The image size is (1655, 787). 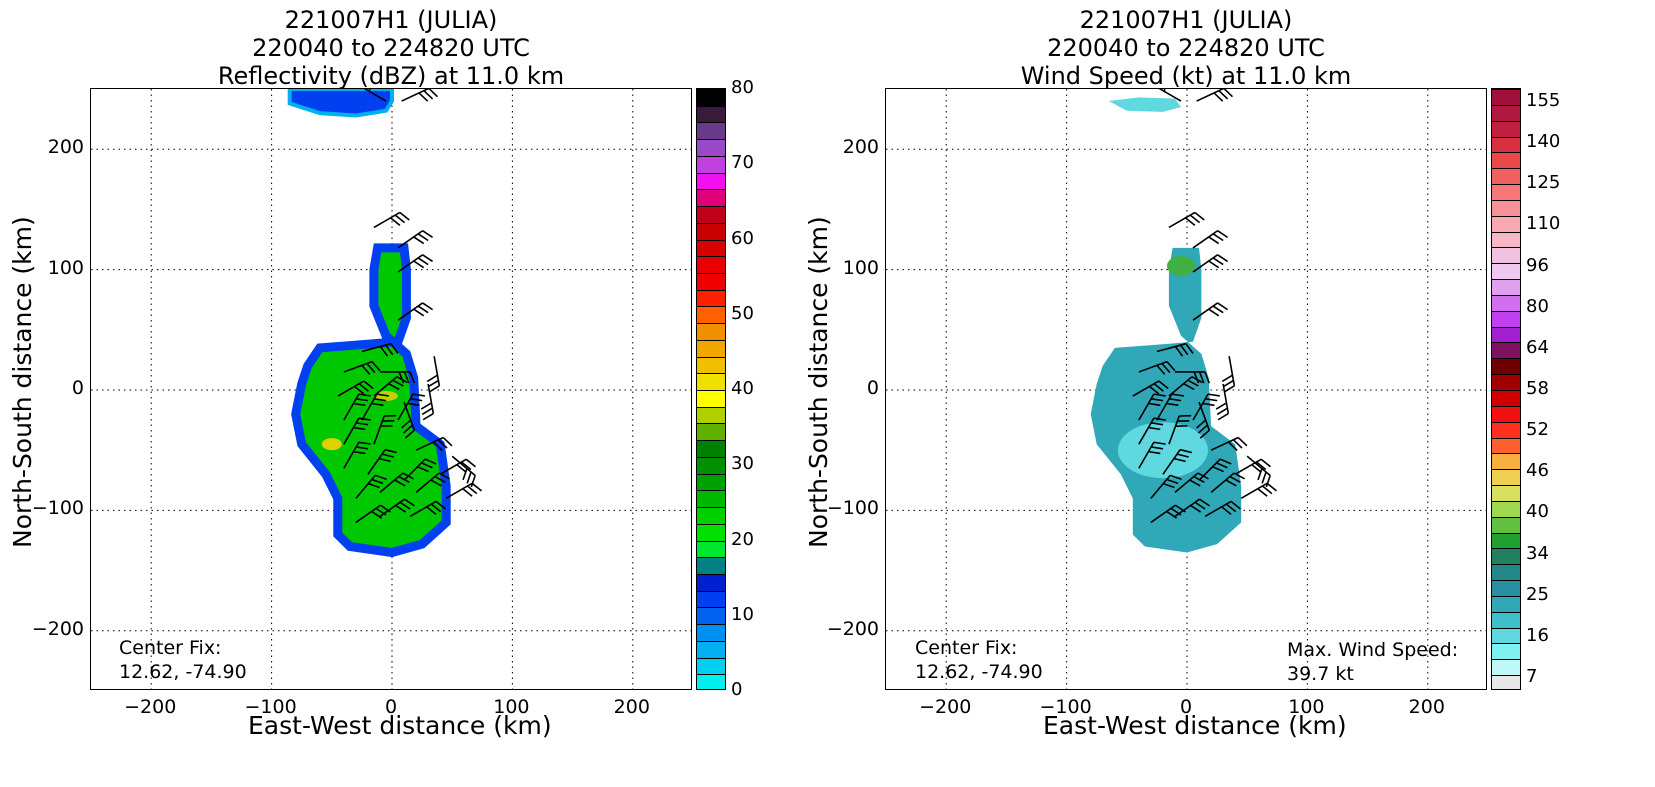 I want to click on wind-region-main, so click(x=1166, y=400).